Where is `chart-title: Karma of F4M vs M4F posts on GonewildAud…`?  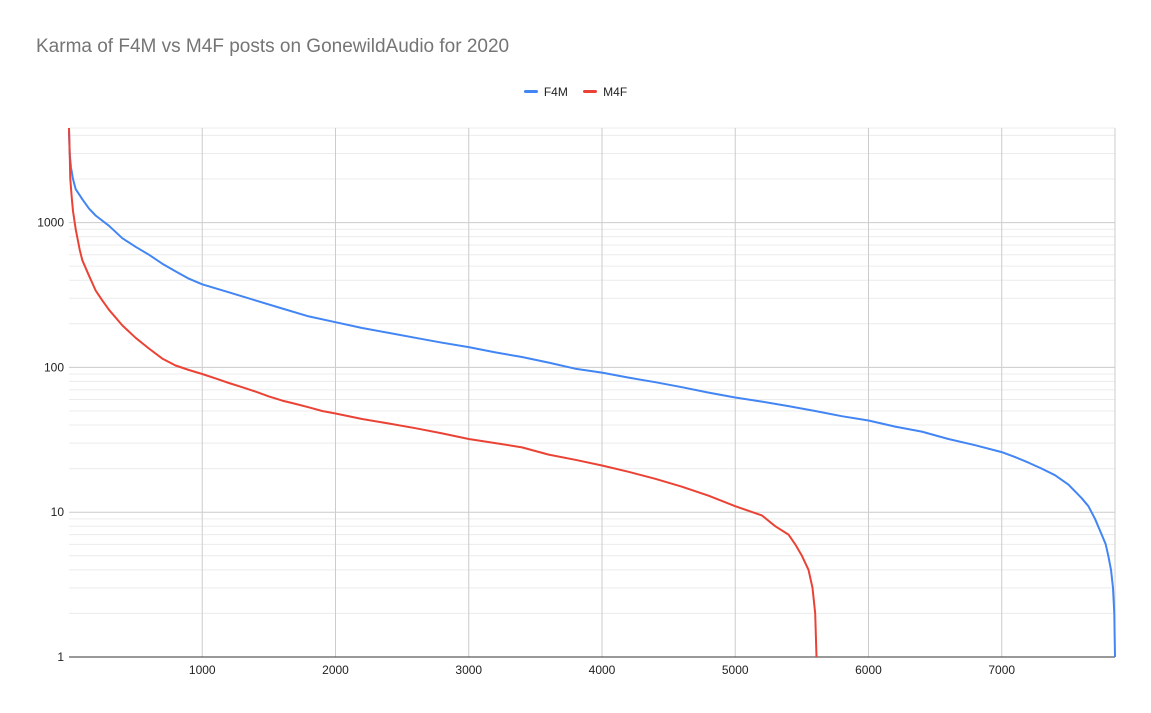
chart-title: Karma of F4M vs M4F posts on GonewildAud… is located at coordinates (273, 46).